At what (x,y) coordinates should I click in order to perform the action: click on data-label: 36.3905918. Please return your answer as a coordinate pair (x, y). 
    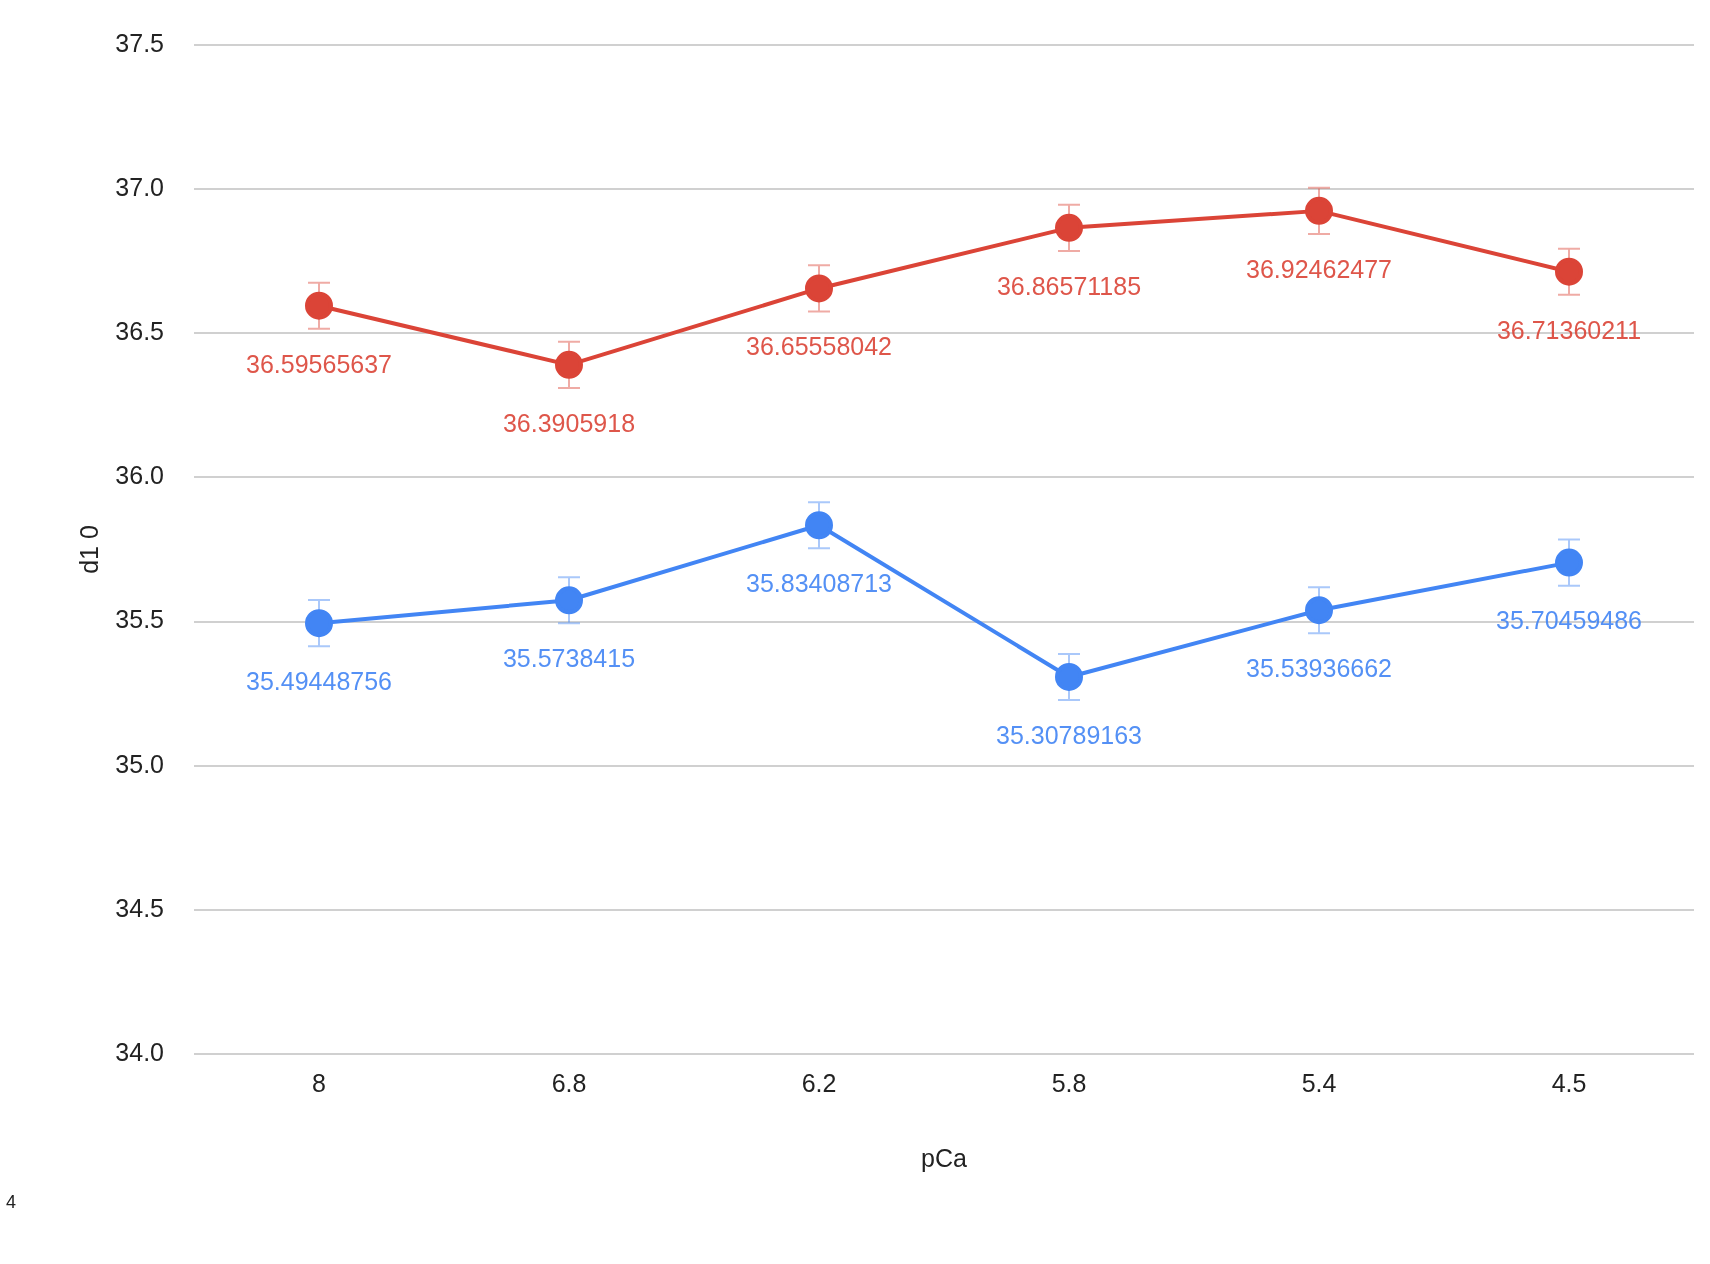
    Looking at the image, I should click on (569, 422).